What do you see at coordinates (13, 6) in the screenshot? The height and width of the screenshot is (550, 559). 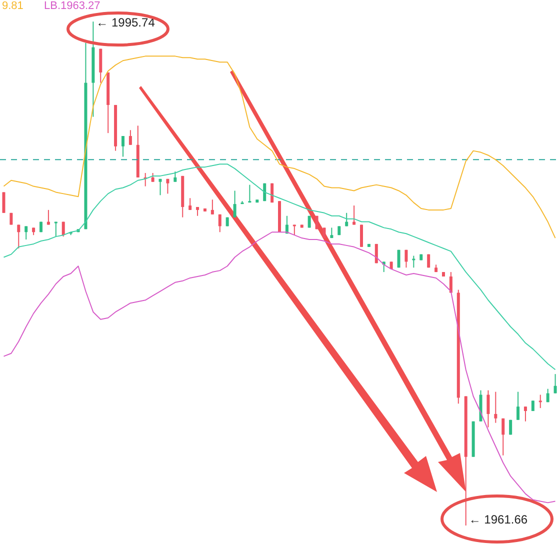 I see `annotation: 9.81` at bounding box center [13, 6].